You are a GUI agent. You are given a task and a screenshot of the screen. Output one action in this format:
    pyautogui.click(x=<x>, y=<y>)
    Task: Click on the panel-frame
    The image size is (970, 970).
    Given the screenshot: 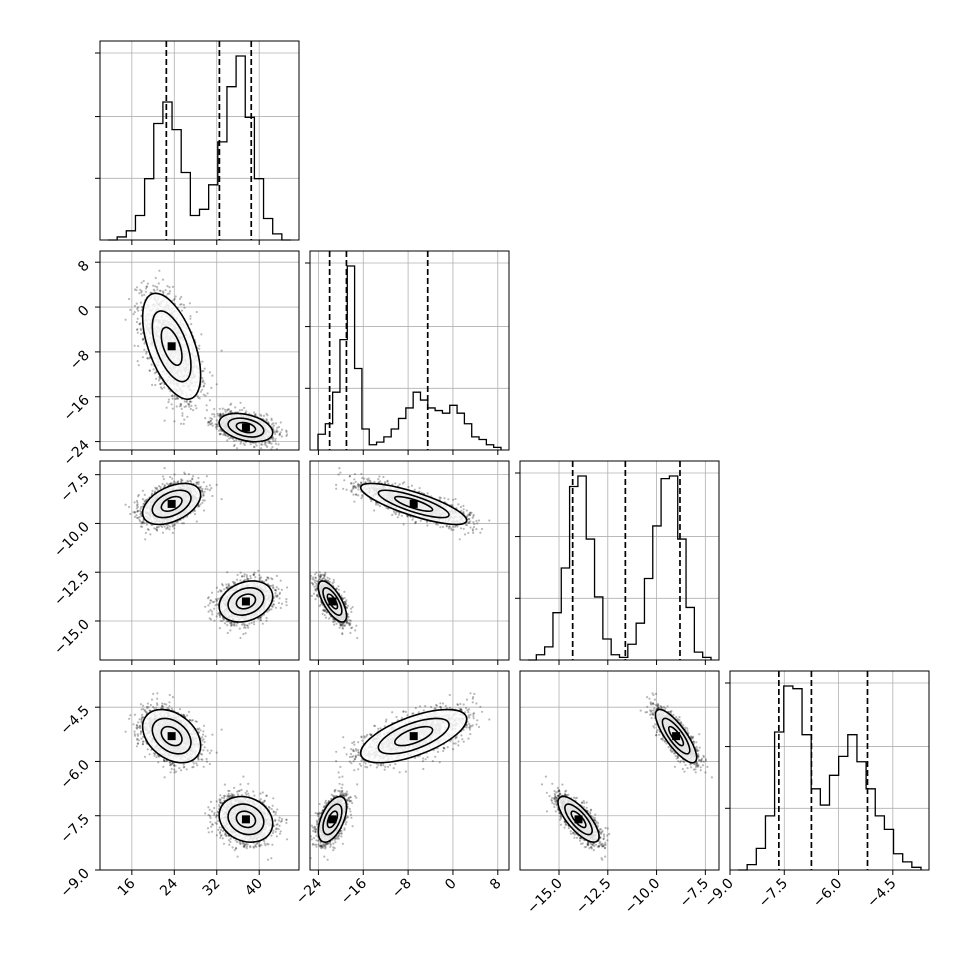 What is the action you would take?
    pyautogui.click(x=199, y=350)
    